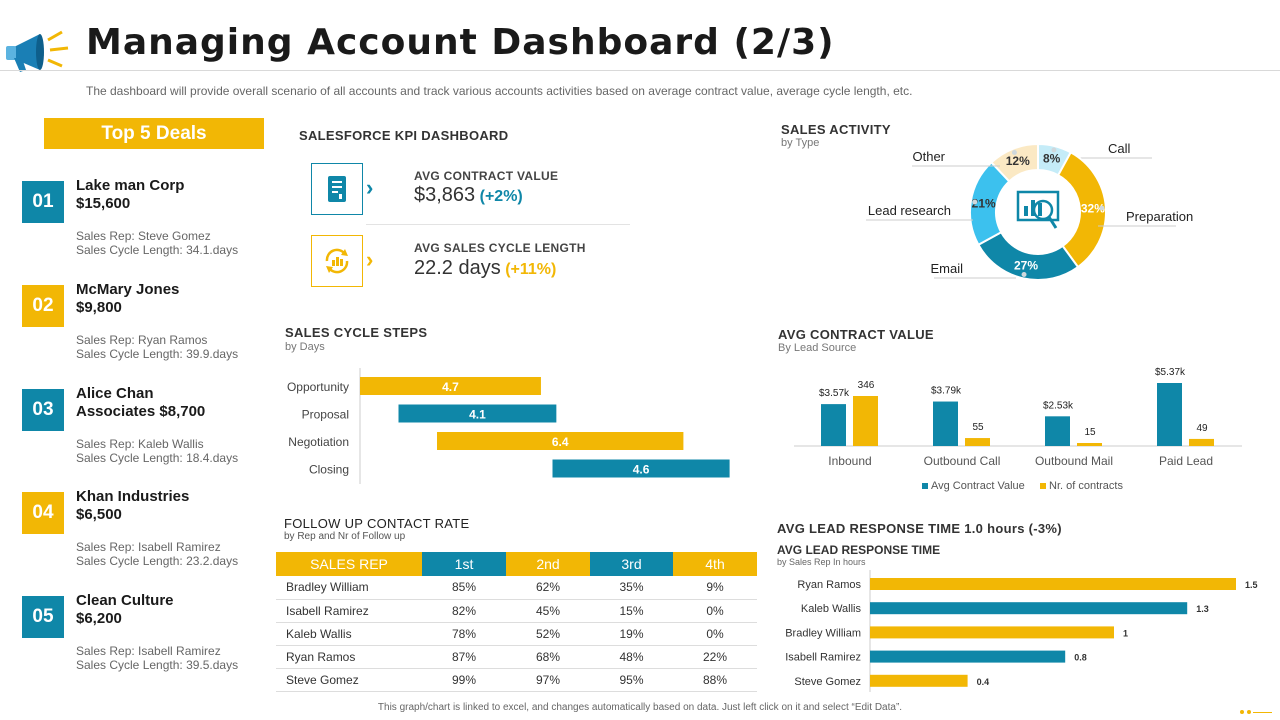 The image size is (1280, 720). Describe the element at coordinates (715, 588) in the screenshot. I see `table-cell: 9%` at that location.